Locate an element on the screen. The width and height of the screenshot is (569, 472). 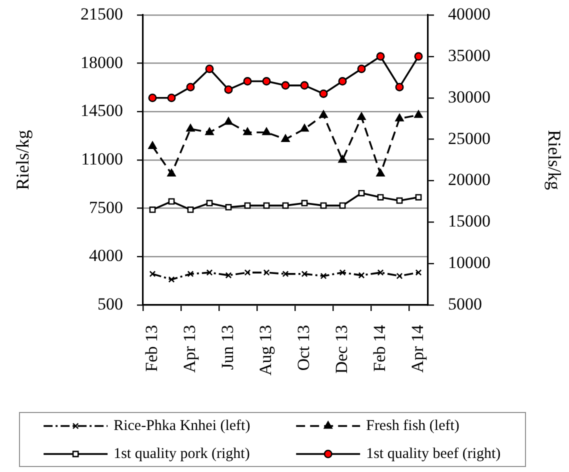
x-tick-label: Apr 14 is located at coordinates (417, 348).